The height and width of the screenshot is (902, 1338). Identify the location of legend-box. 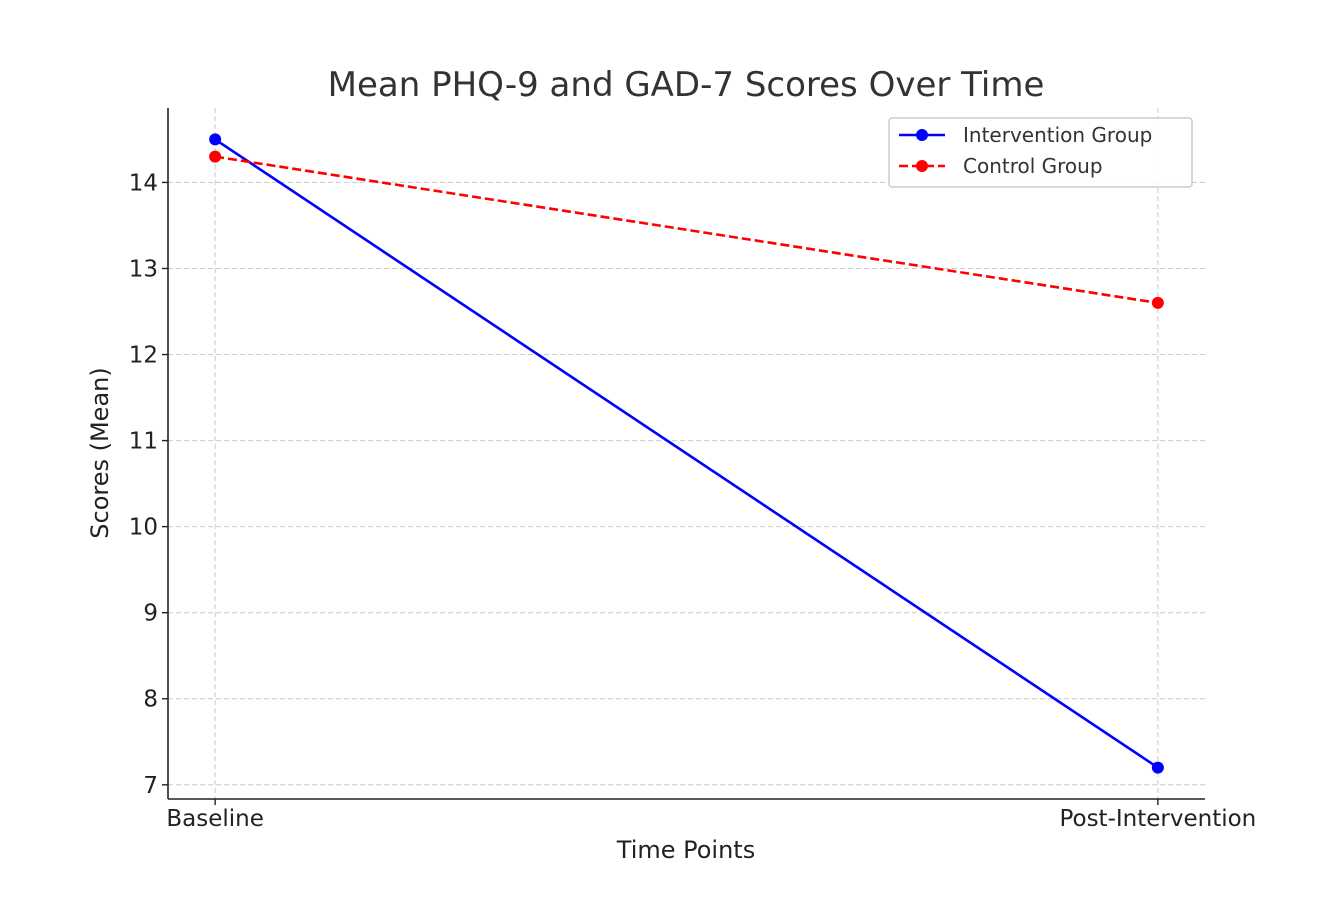
(1040, 152).